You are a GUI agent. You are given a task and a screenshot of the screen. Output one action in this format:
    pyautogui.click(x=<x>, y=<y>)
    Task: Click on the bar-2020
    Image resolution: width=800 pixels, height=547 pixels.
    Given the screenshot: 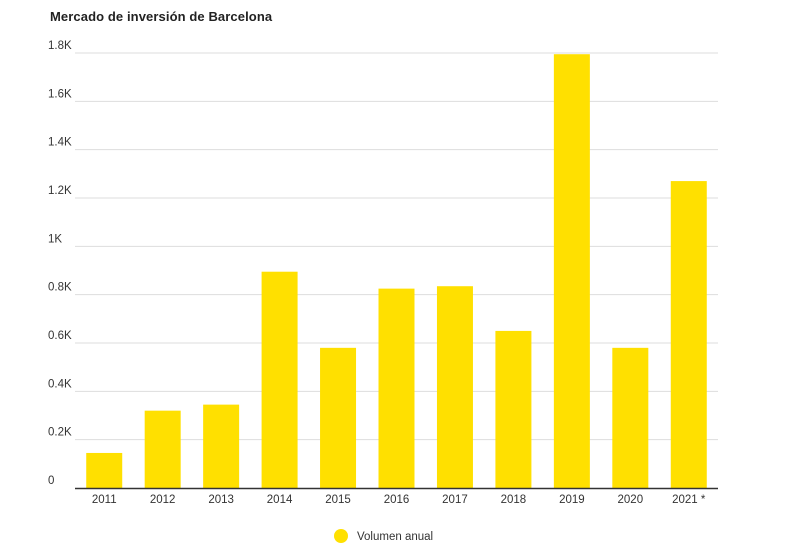 What is the action you would take?
    pyautogui.click(x=630, y=417)
    